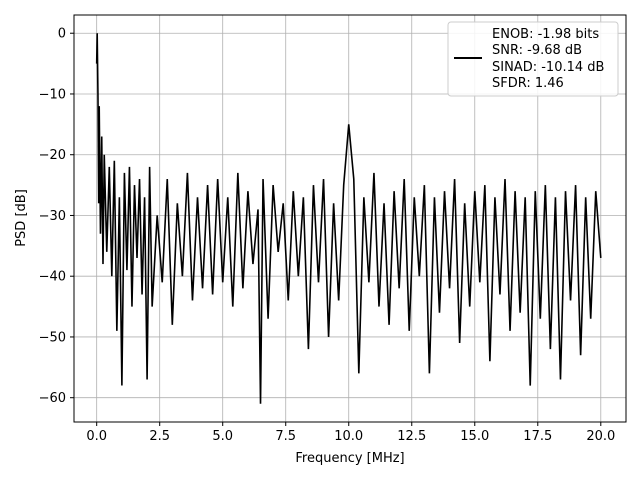 The width and height of the screenshot is (640, 480). What do you see at coordinates (52, 155) in the screenshot?
I see `y-tick-label: −20` at bounding box center [52, 155].